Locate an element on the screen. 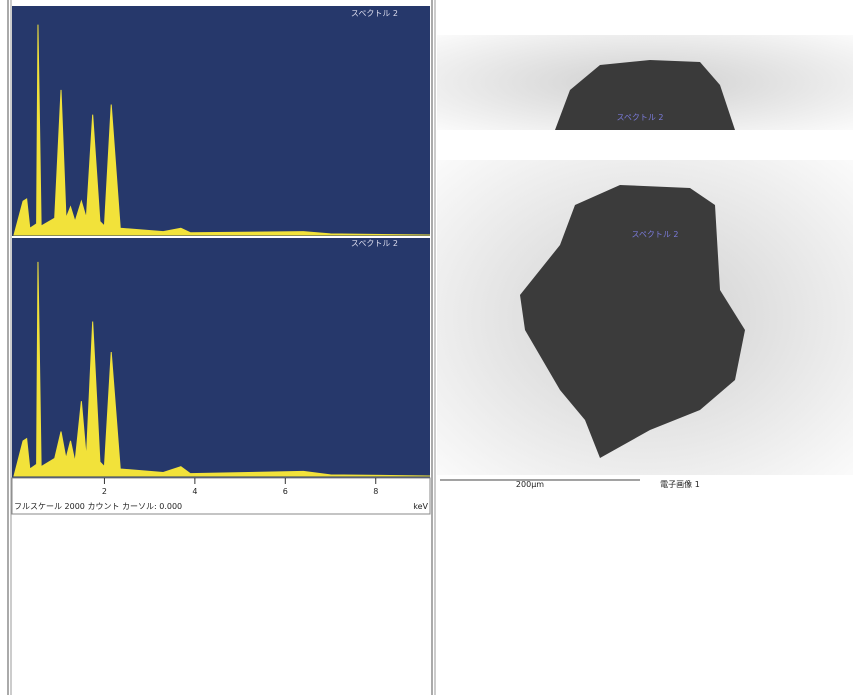 The height and width of the screenshot is (699, 853). x-unit: keV is located at coordinates (420, 506).